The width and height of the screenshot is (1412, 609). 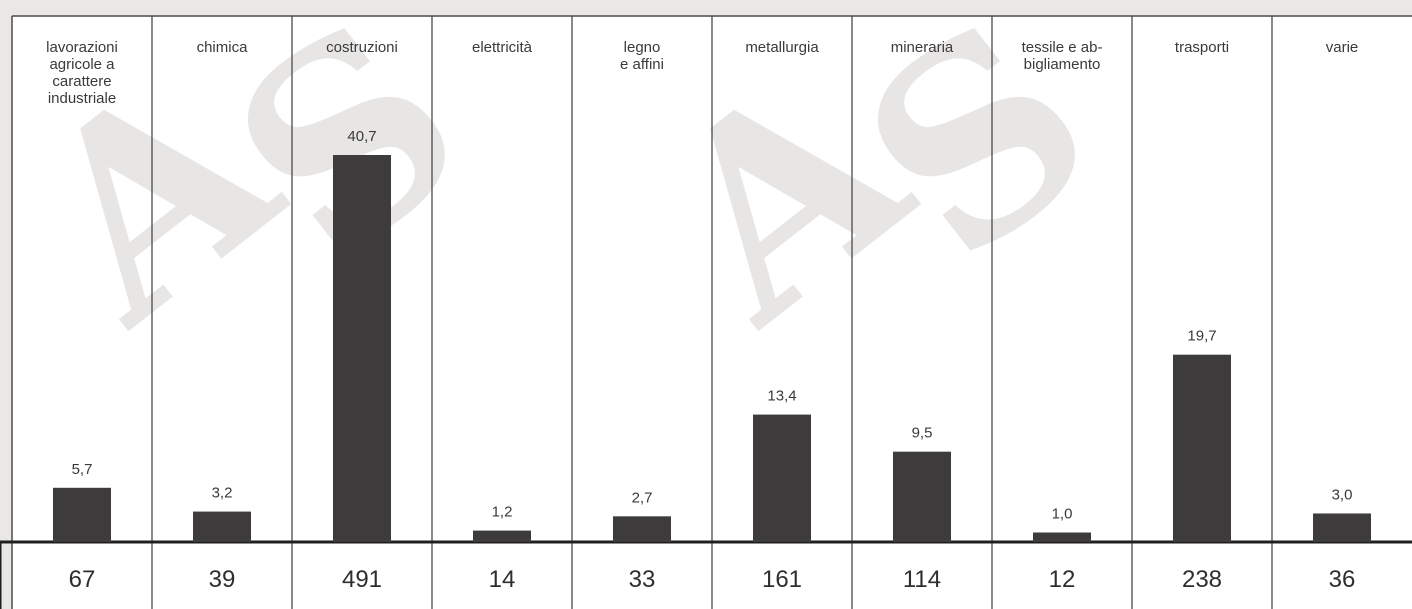 I want to click on count-label: 491, so click(x=362, y=579).